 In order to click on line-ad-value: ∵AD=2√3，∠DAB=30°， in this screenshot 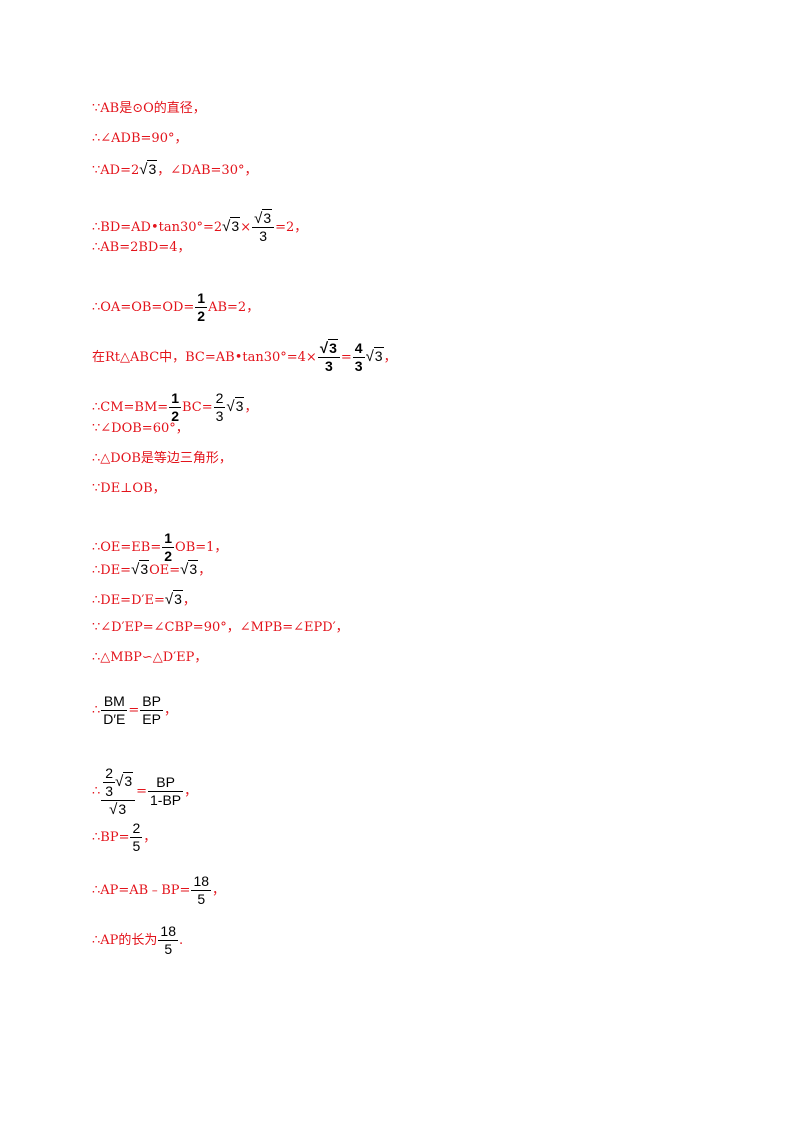, I will do `click(175, 169)`.